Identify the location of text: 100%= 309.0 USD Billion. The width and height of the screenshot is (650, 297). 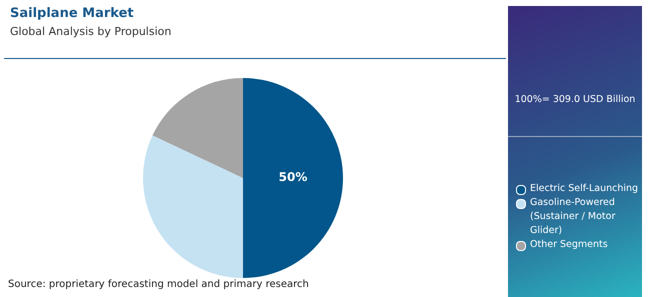
(575, 99).